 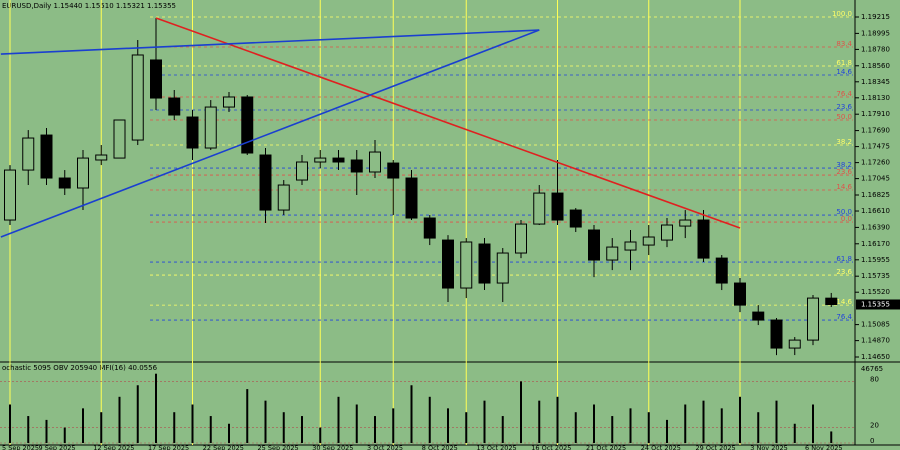 What do you see at coordinates (497, 447) in the screenshot?
I see `x-tick-label: 13 Oct 2025` at bounding box center [497, 447].